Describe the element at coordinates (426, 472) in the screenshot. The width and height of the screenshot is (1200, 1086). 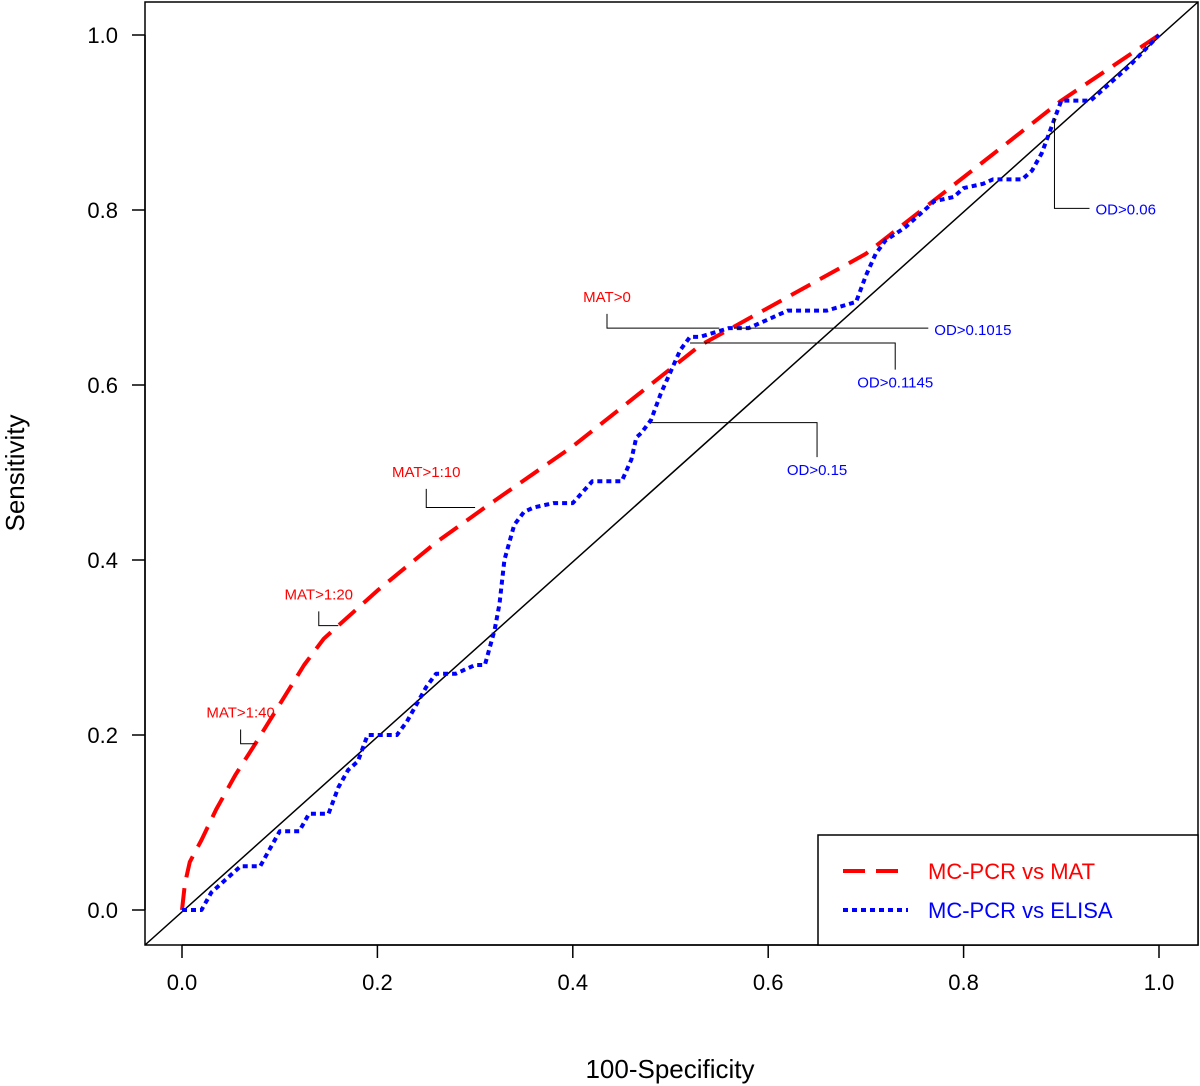
I see `annotation-label: MAT>1:10` at that location.